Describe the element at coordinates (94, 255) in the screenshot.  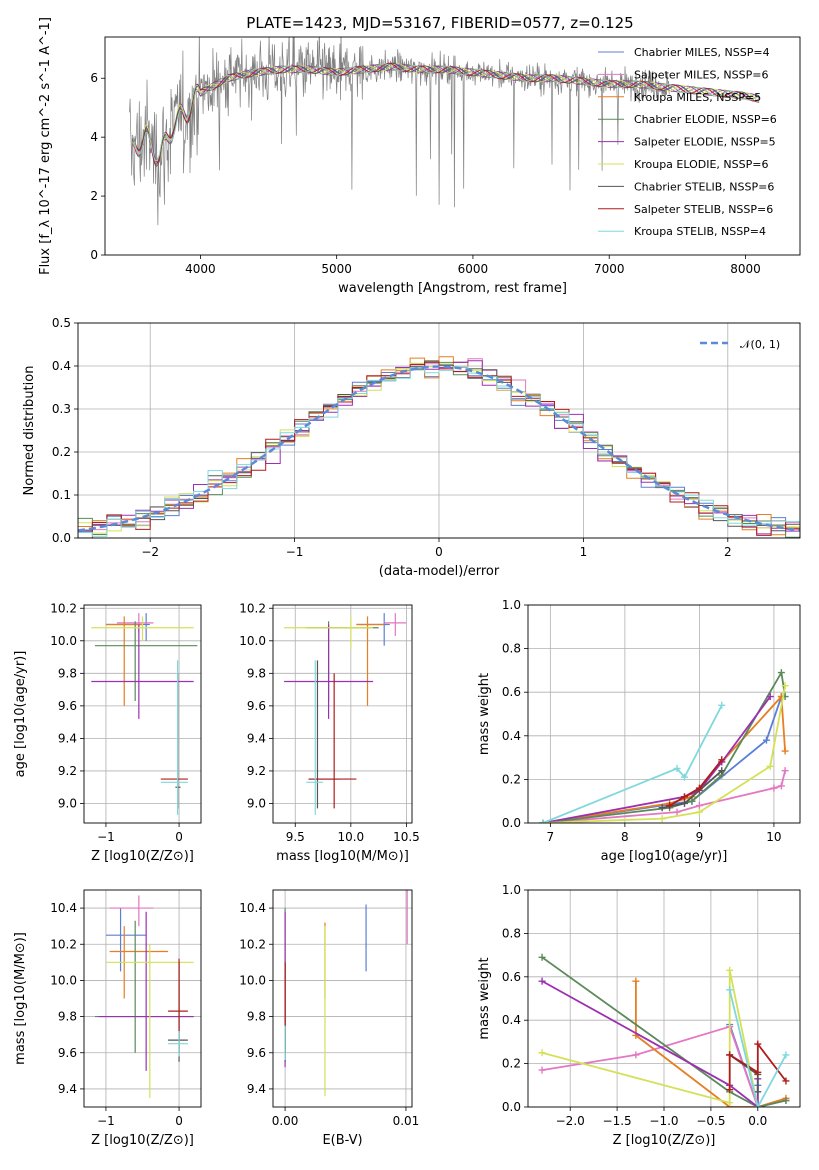
I see `spectrum-ytick-label: 0` at that location.